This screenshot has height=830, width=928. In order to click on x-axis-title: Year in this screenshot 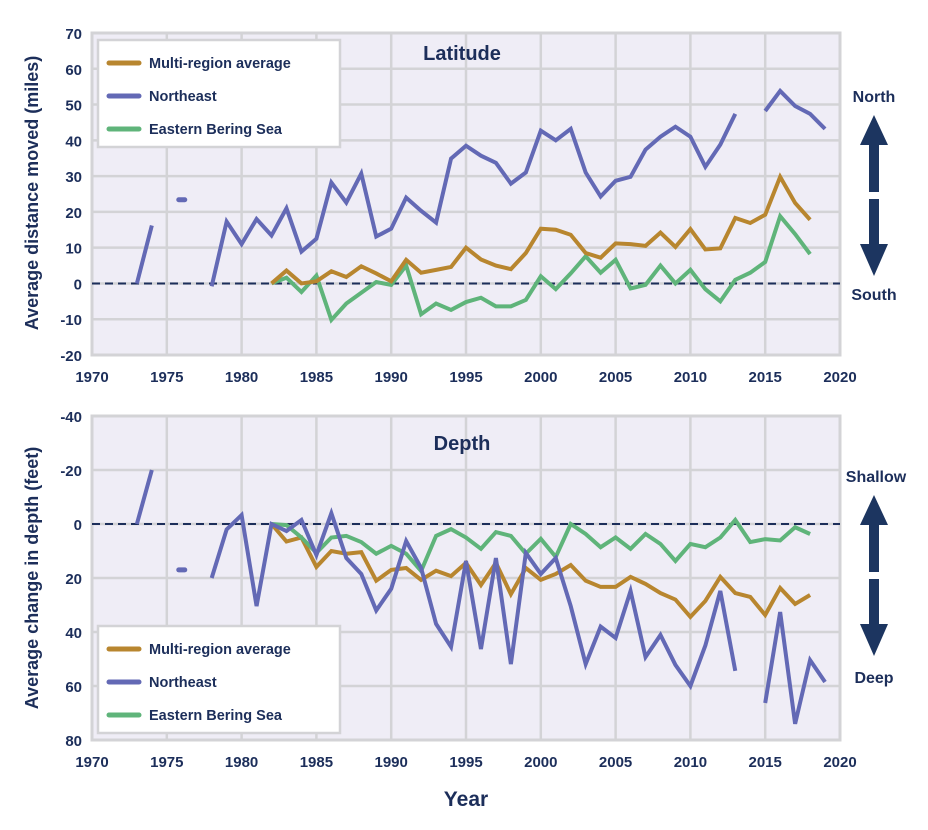, I will do `click(466, 799)`.